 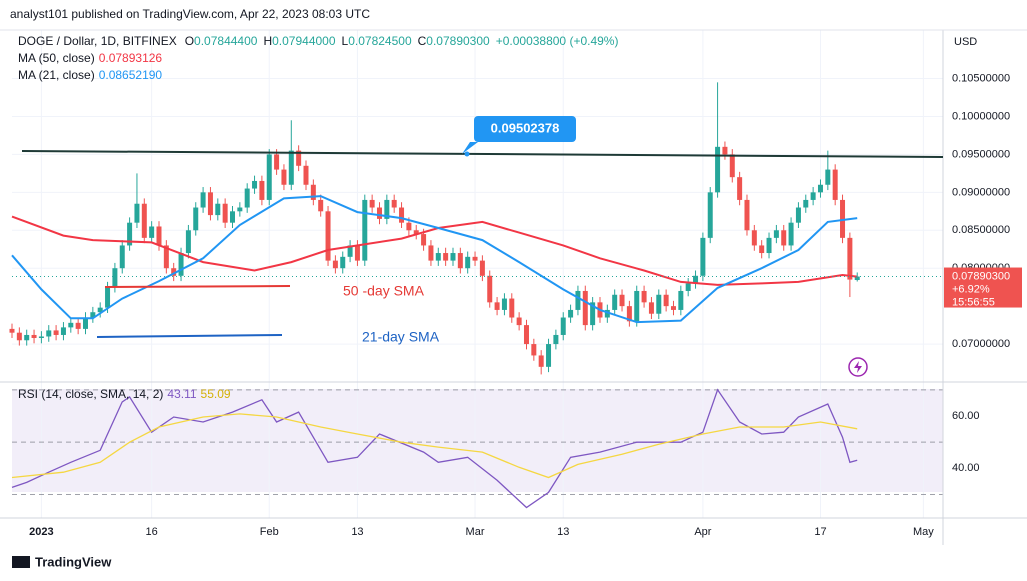 I want to click on quote-key: O, so click(x=189, y=41).